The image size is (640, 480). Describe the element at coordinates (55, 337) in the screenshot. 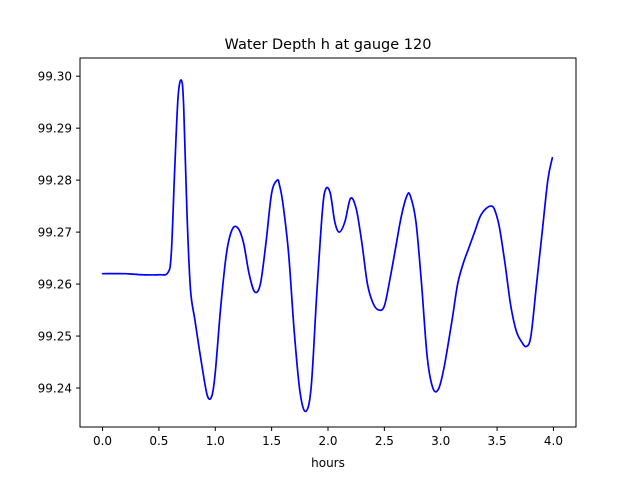

I see `y-tick-label: 99.25` at that location.